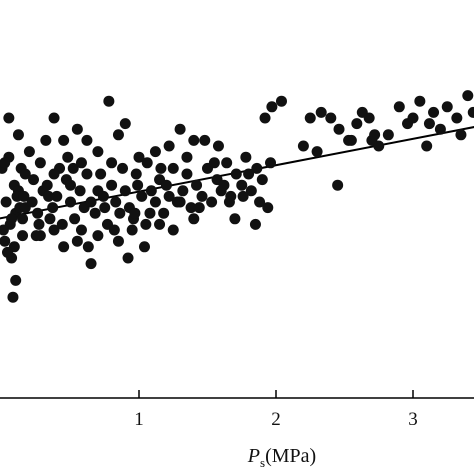  Describe the element at coordinates (139, 419) in the screenshot. I see `x-tick-label-1: 1` at that location.